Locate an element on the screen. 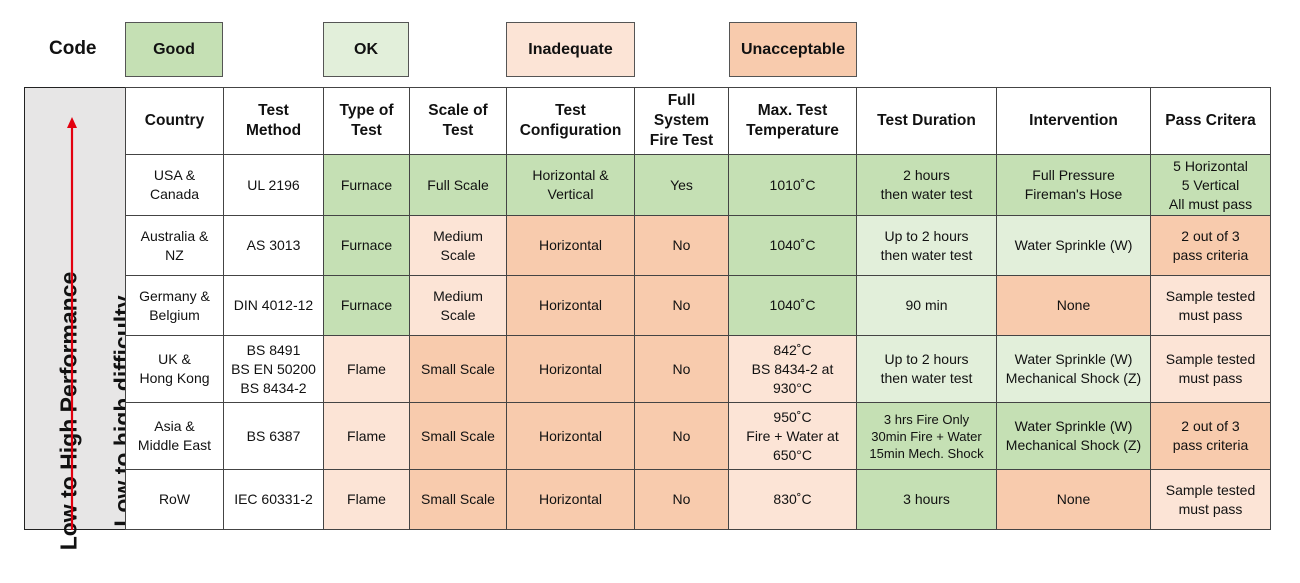 The width and height of the screenshot is (1300, 583). cell-line: Belgium is located at coordinates (174, 314).